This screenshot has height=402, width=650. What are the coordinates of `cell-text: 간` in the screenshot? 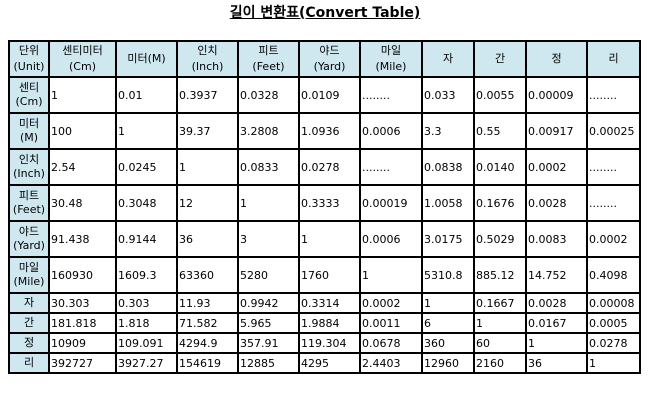 It's located at (29, 322).